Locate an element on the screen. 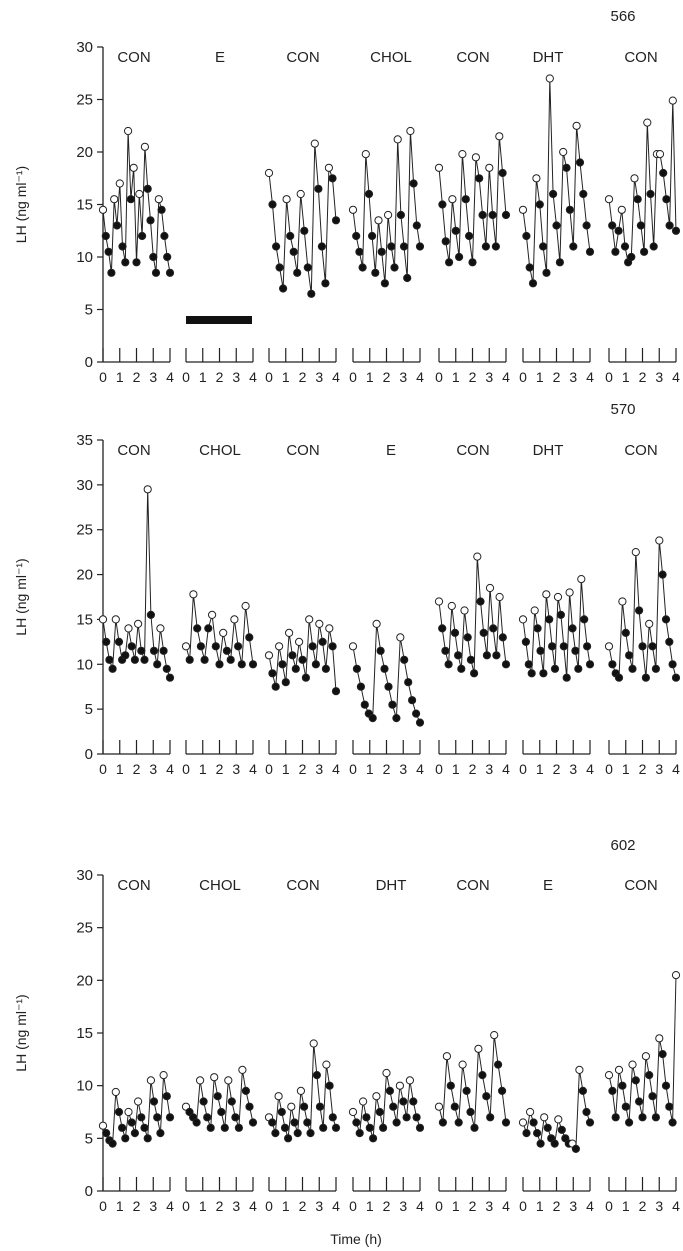  lh-series-line is located at coordinates (386, 207).